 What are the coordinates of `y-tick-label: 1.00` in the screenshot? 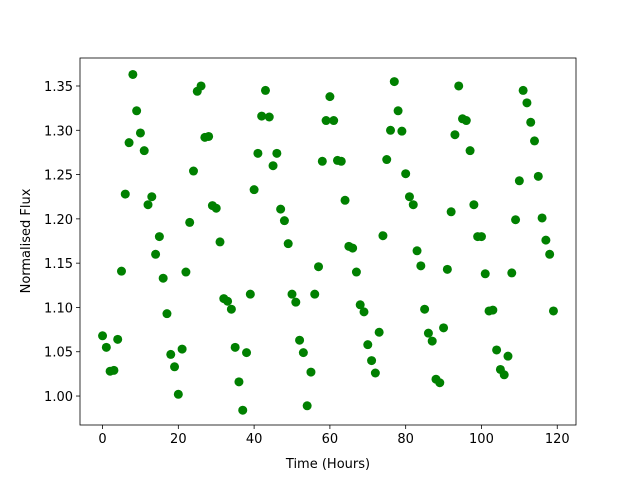 It's located at (58, 397).